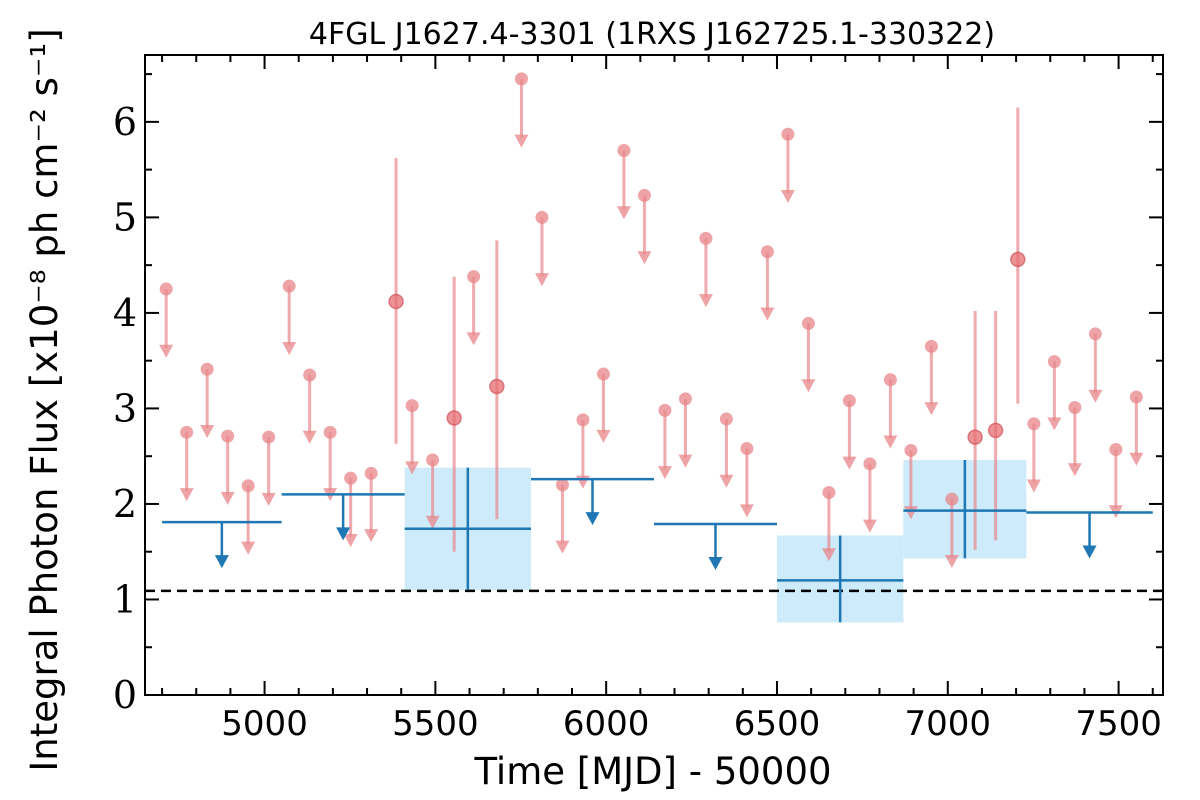 The image size is (1200, 800). I want to click on x-tick-label: 6500, so click(777, 724).